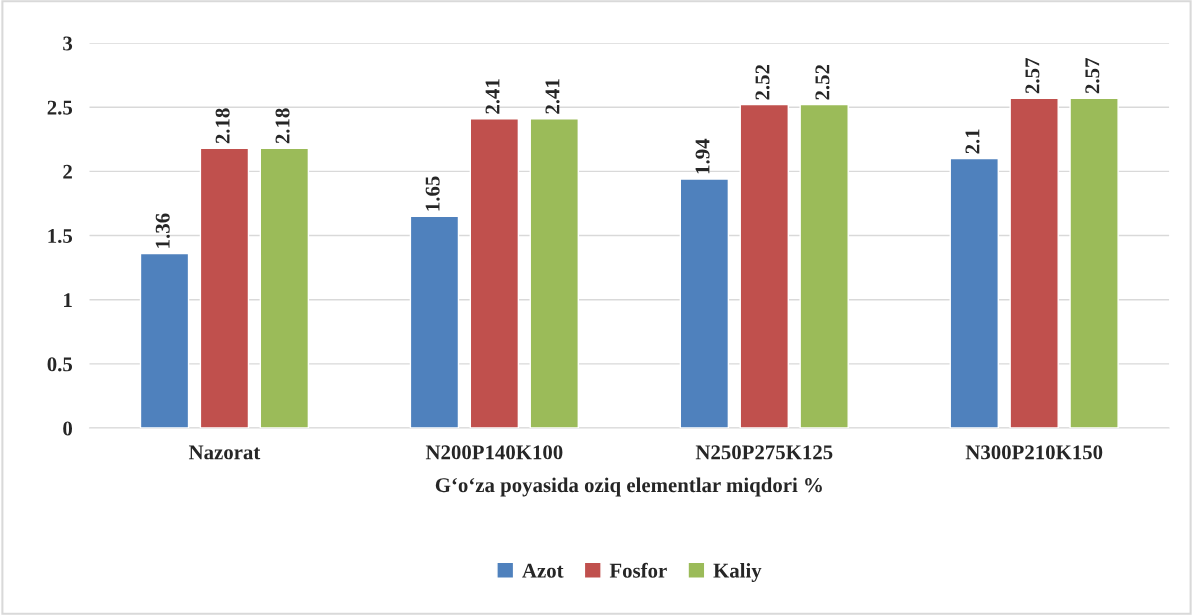 The image size is (1193, 615). What do you see at coordinates (68, 43) in the screenshot?
I see `y-tick-label: 3` at bounding box center [68, 43].